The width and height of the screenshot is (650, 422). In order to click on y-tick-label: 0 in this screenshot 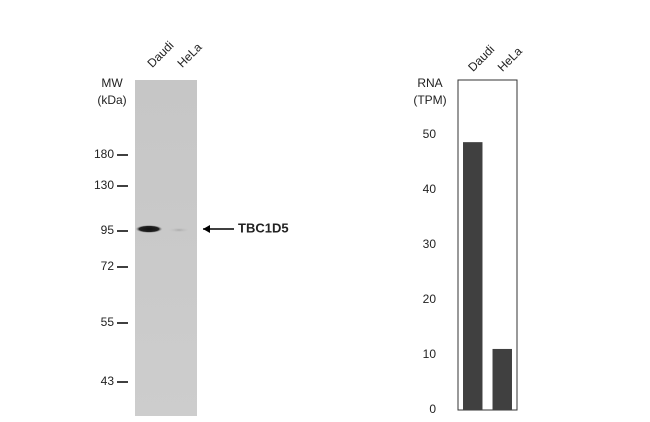, I will do `click(432, 409)`.